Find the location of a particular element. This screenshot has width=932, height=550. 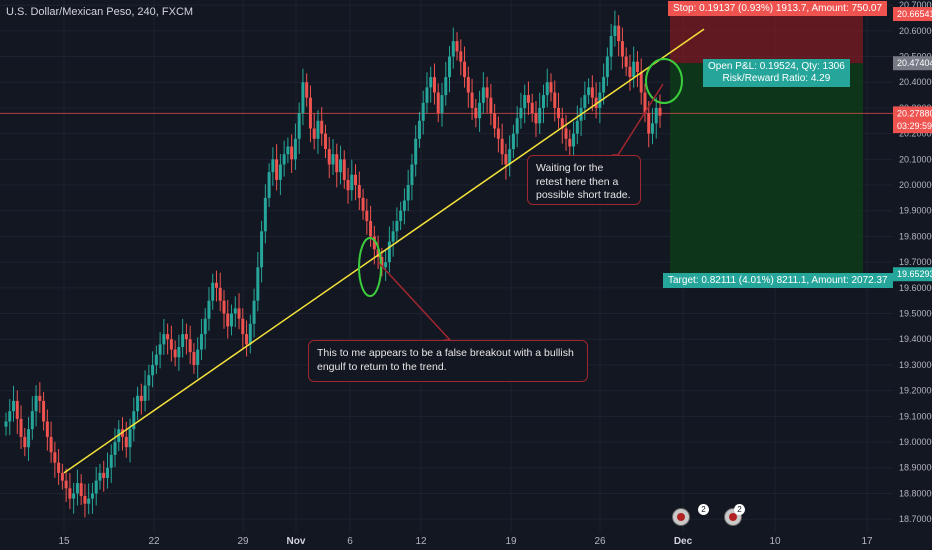

price-tick-label: 19.60000 is located at coordinates (915, 288).